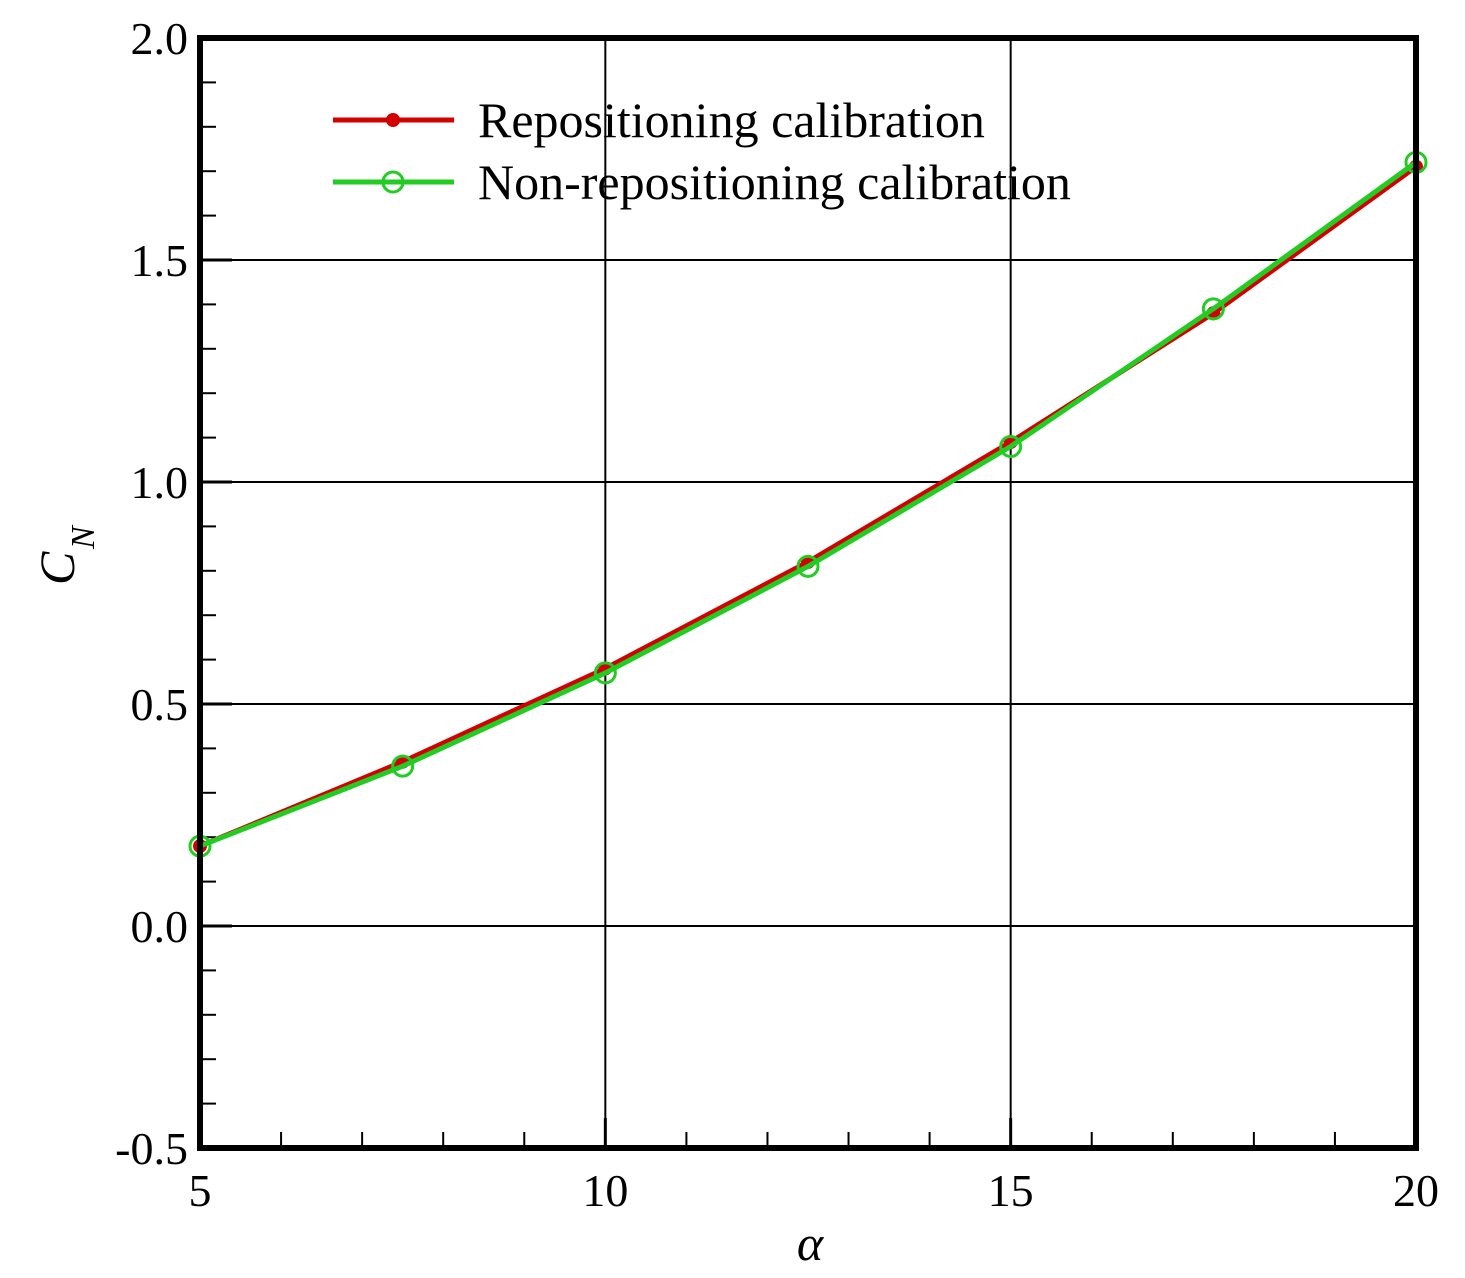 Image resolution: width=1465 pixels, height=1278 pixels. I want to click on y-axis-title: C N, so click(65, 554).